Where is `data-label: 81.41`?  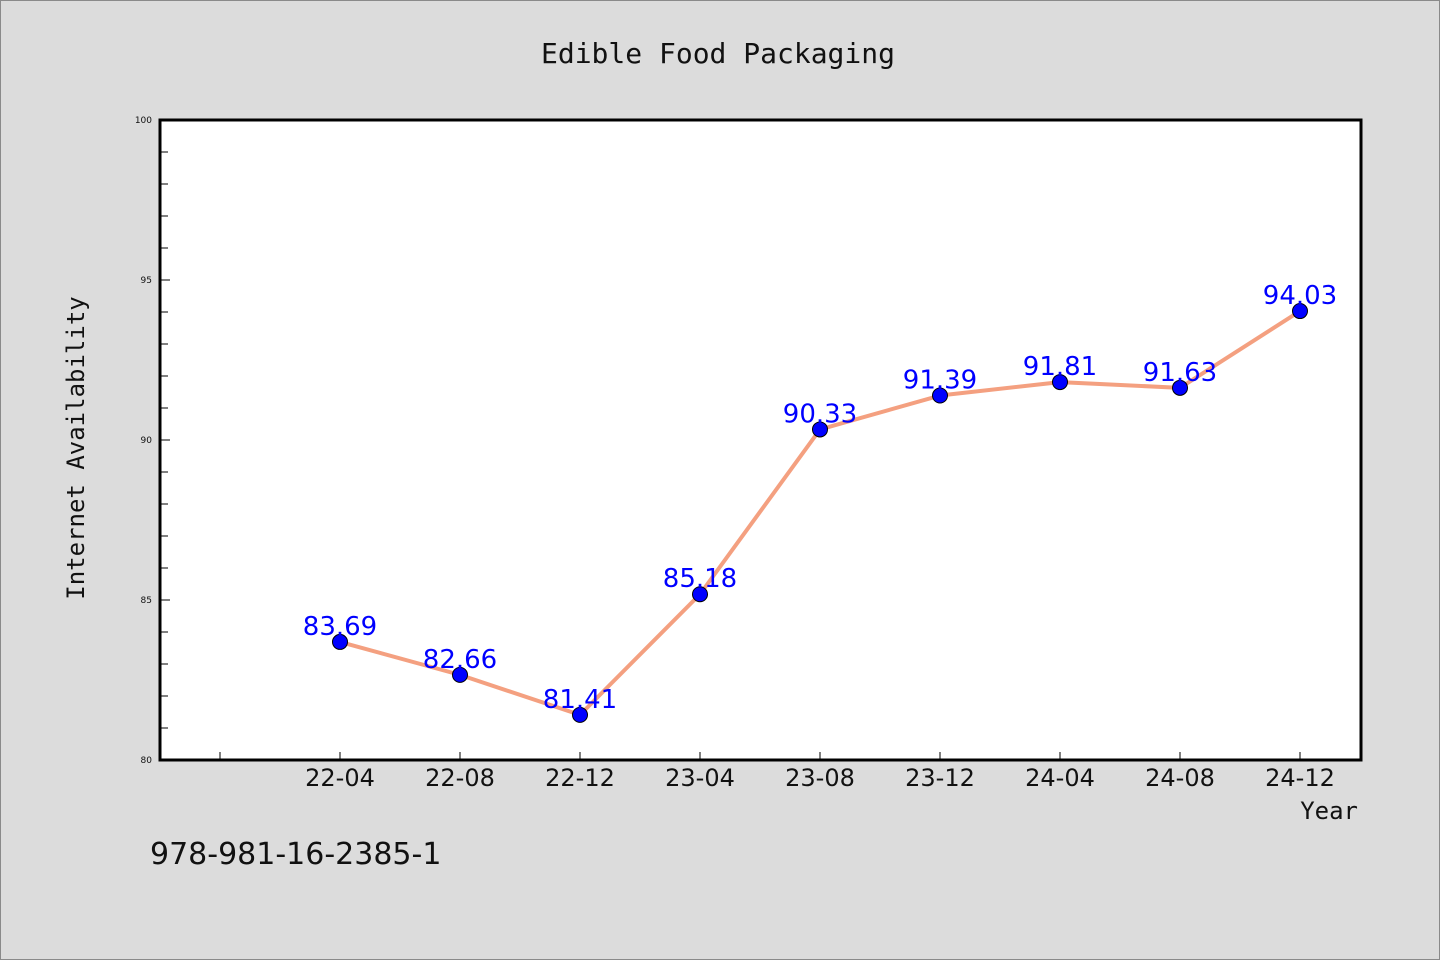
data-label: 81.41 is located at coordinates (580, 700).